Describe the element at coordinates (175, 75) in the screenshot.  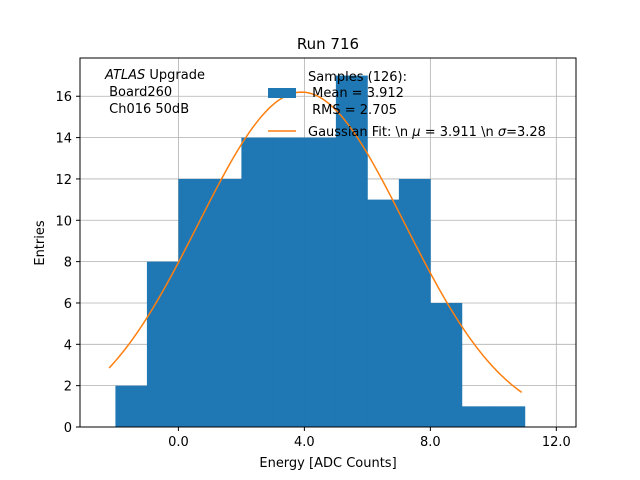
I see `atlas-suffix: Upgrade` at that location.